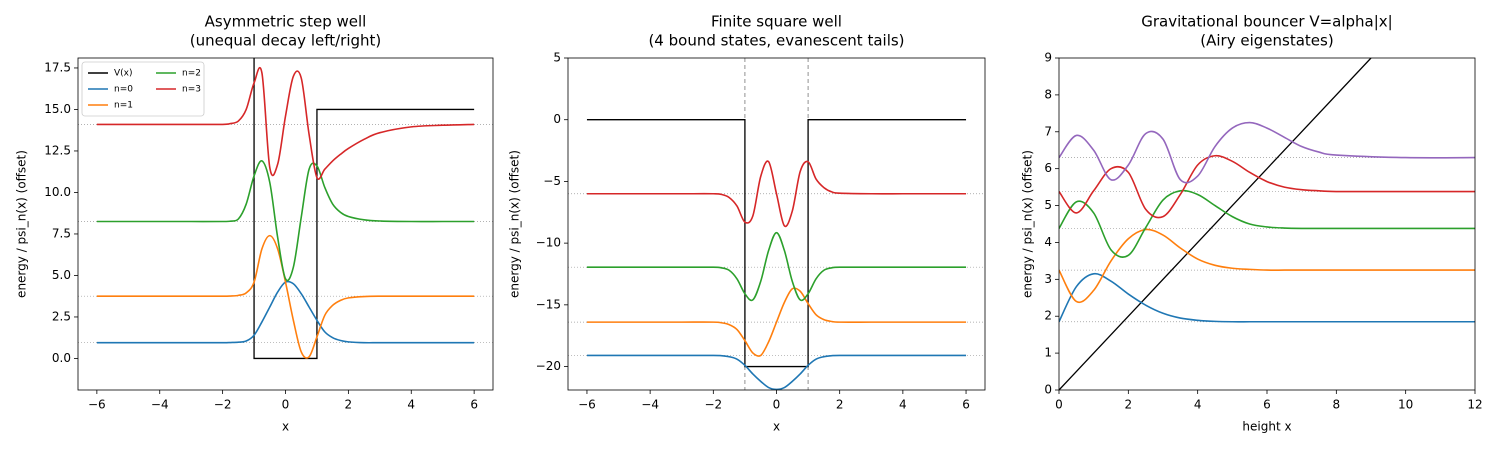  Describe the element at coordinates (57, 67) in the screenshot. I see `y-tick-label: 17.5` at that location.